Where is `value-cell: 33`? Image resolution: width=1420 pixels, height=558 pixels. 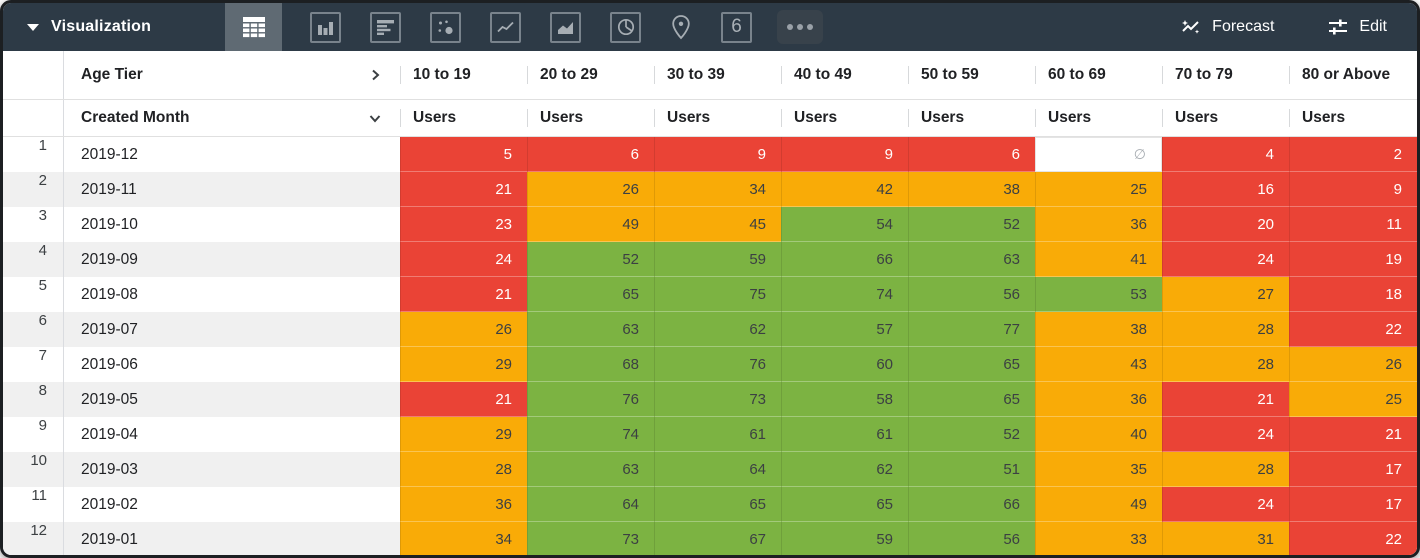
value-cell: 33 is located at coordinates (1098, 538).